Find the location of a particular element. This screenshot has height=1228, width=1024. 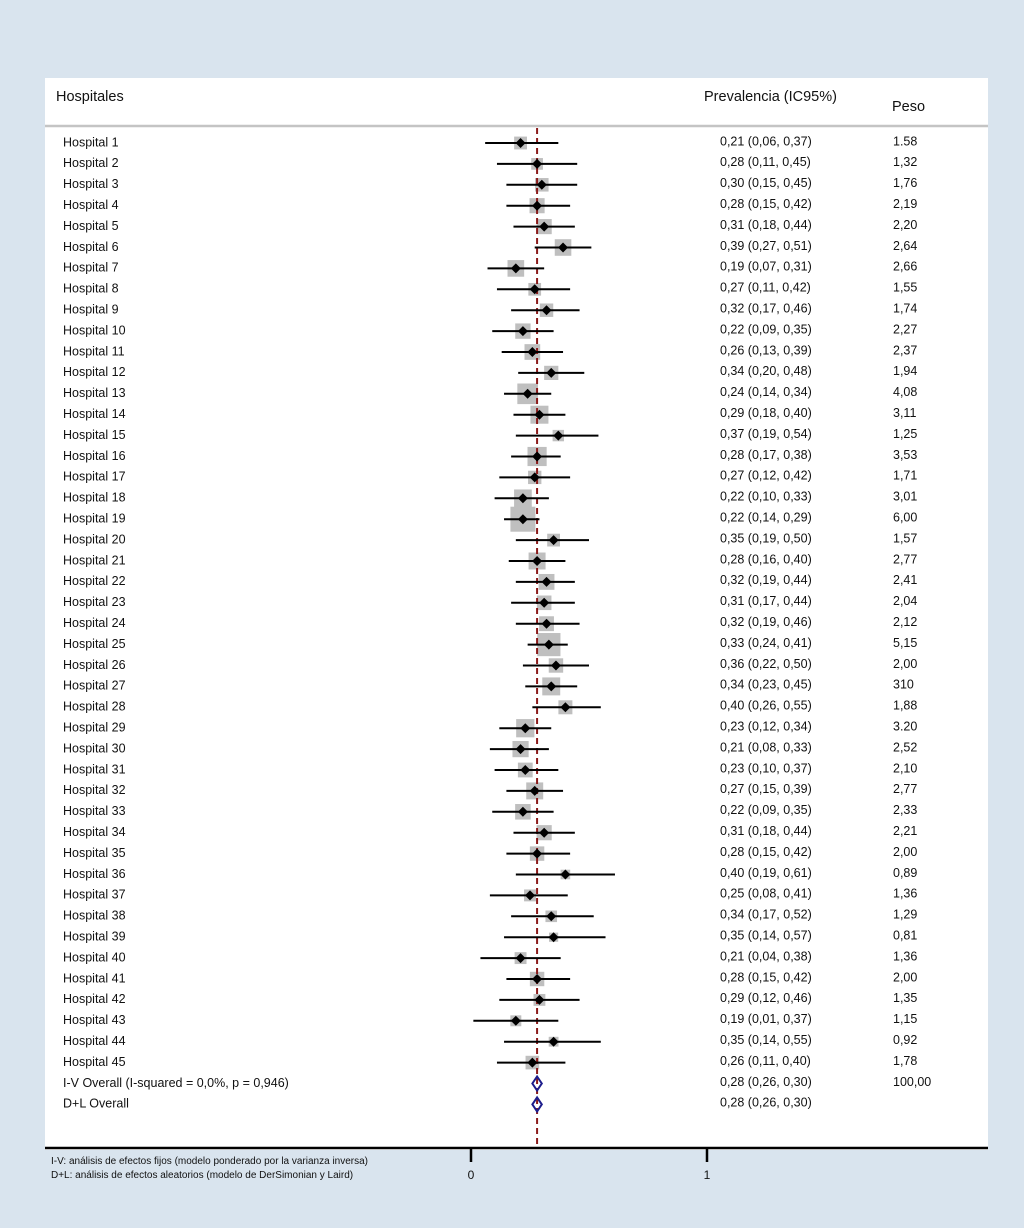

ci-text: 0,22 (0,14, 0,29) is located at coordinates (766, 517).